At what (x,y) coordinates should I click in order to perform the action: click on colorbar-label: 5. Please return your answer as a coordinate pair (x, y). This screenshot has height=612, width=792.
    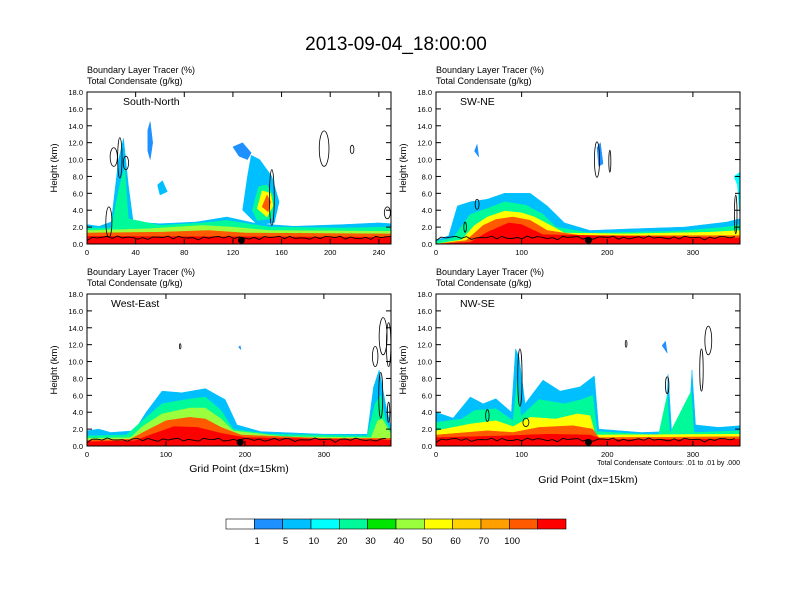
    Looking at the image, I should click on (285, 541).